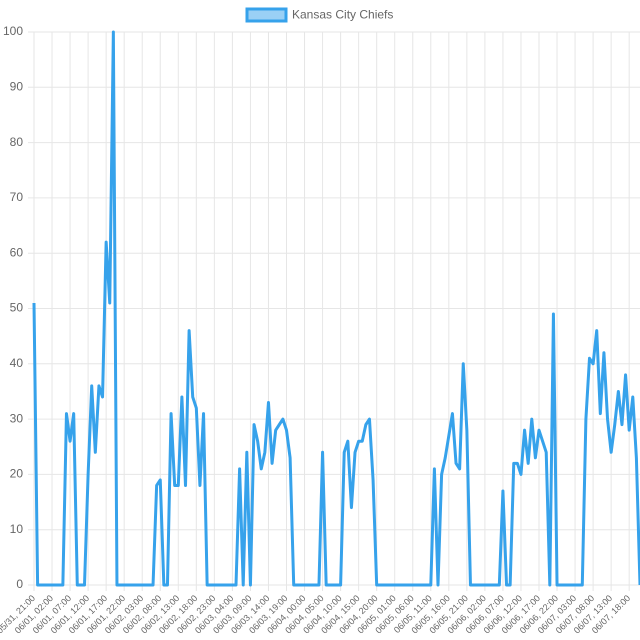 This screenshot has height=640, width=640. What do you see at coordinates (17, 252) in the screenshot?
I see `y-tick-label: 60` at bounding box center [17, 252].